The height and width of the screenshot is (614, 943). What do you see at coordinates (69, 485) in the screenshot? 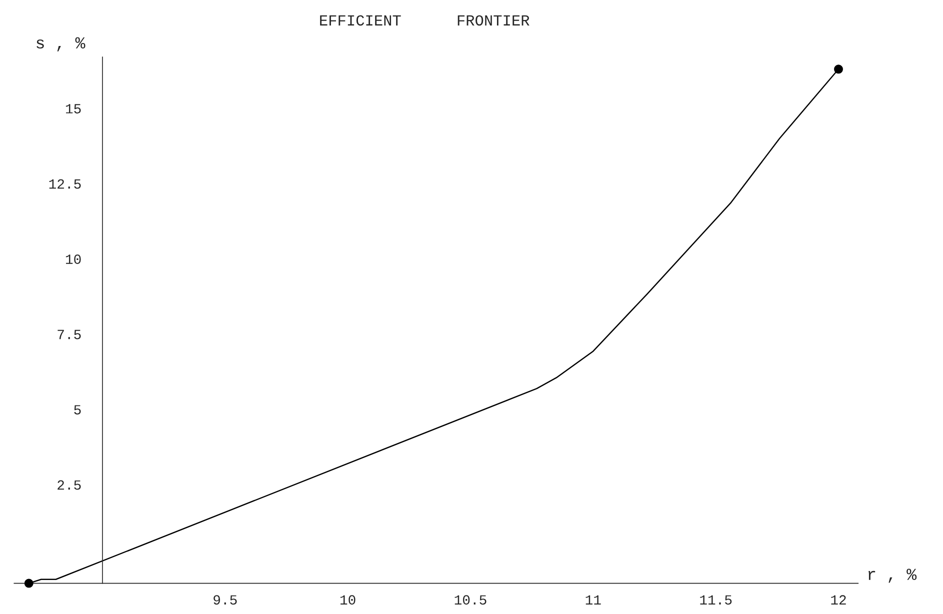
I see `y-tick-label: 2.5` at bounding box center [69, 485].